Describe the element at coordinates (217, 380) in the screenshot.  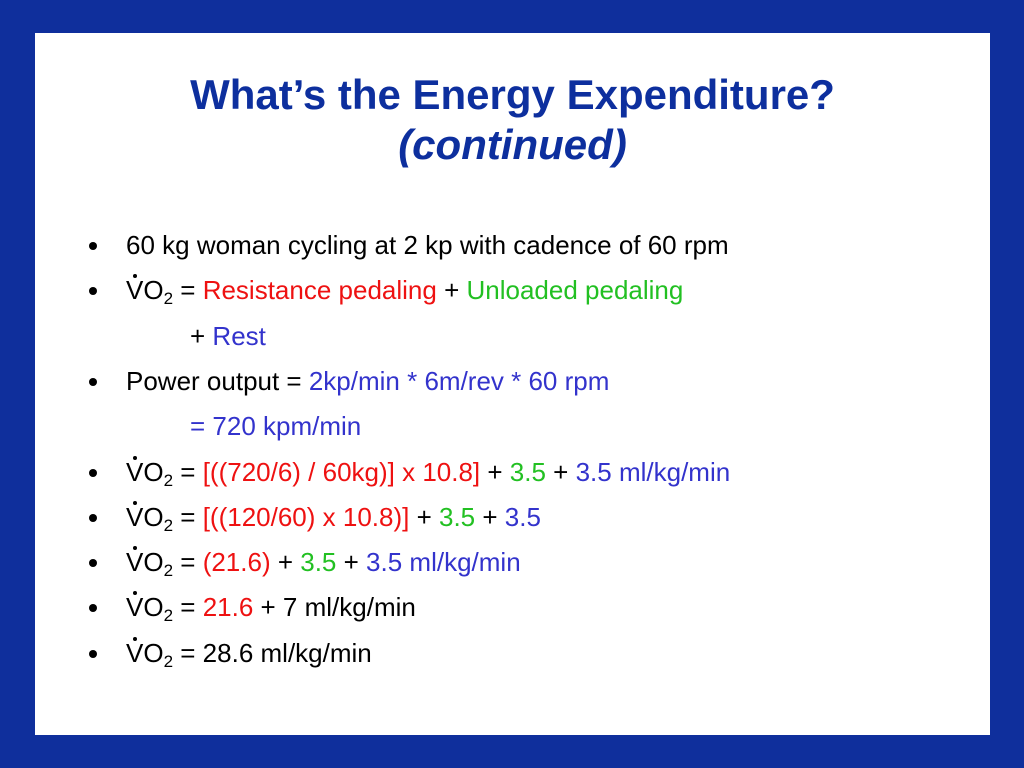
I see `text-segment: Power output =` at that location.